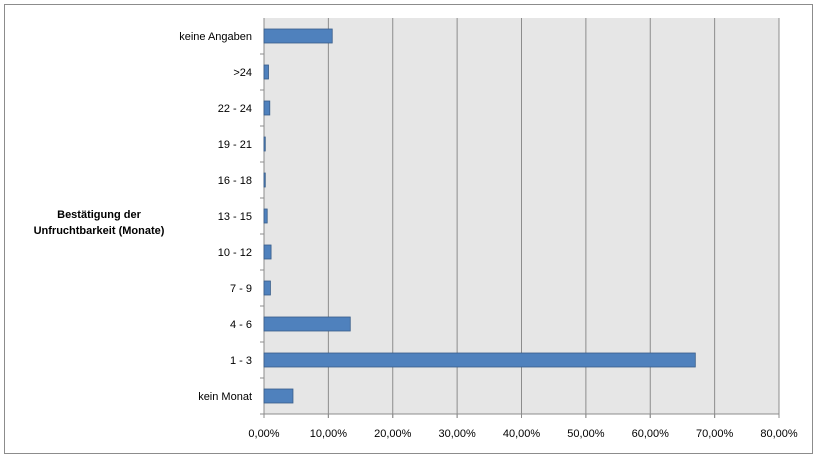 The image size is (819, 460). What do you see at coordinates (241, 289) in the screenshot?
I see `category-label-7-9: 7 - 9` at bounding box center [241, 289].